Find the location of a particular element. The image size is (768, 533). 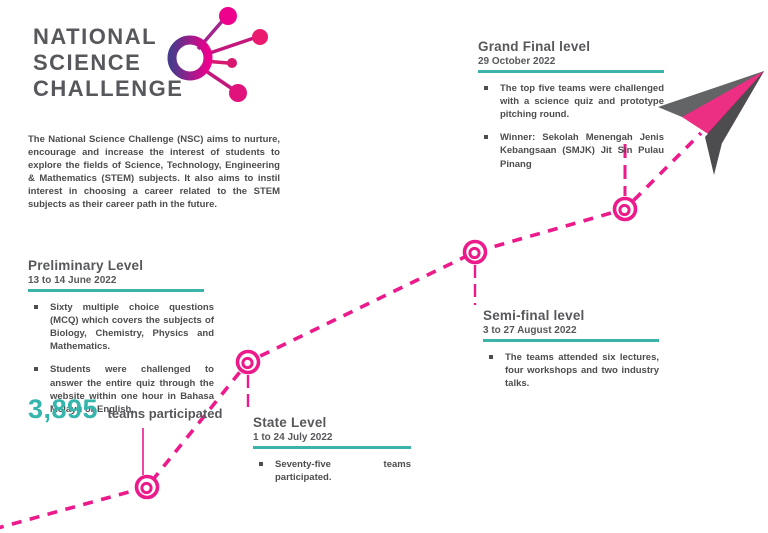

stage-date: 29 October 2022 is located at coordinates (517, 61).